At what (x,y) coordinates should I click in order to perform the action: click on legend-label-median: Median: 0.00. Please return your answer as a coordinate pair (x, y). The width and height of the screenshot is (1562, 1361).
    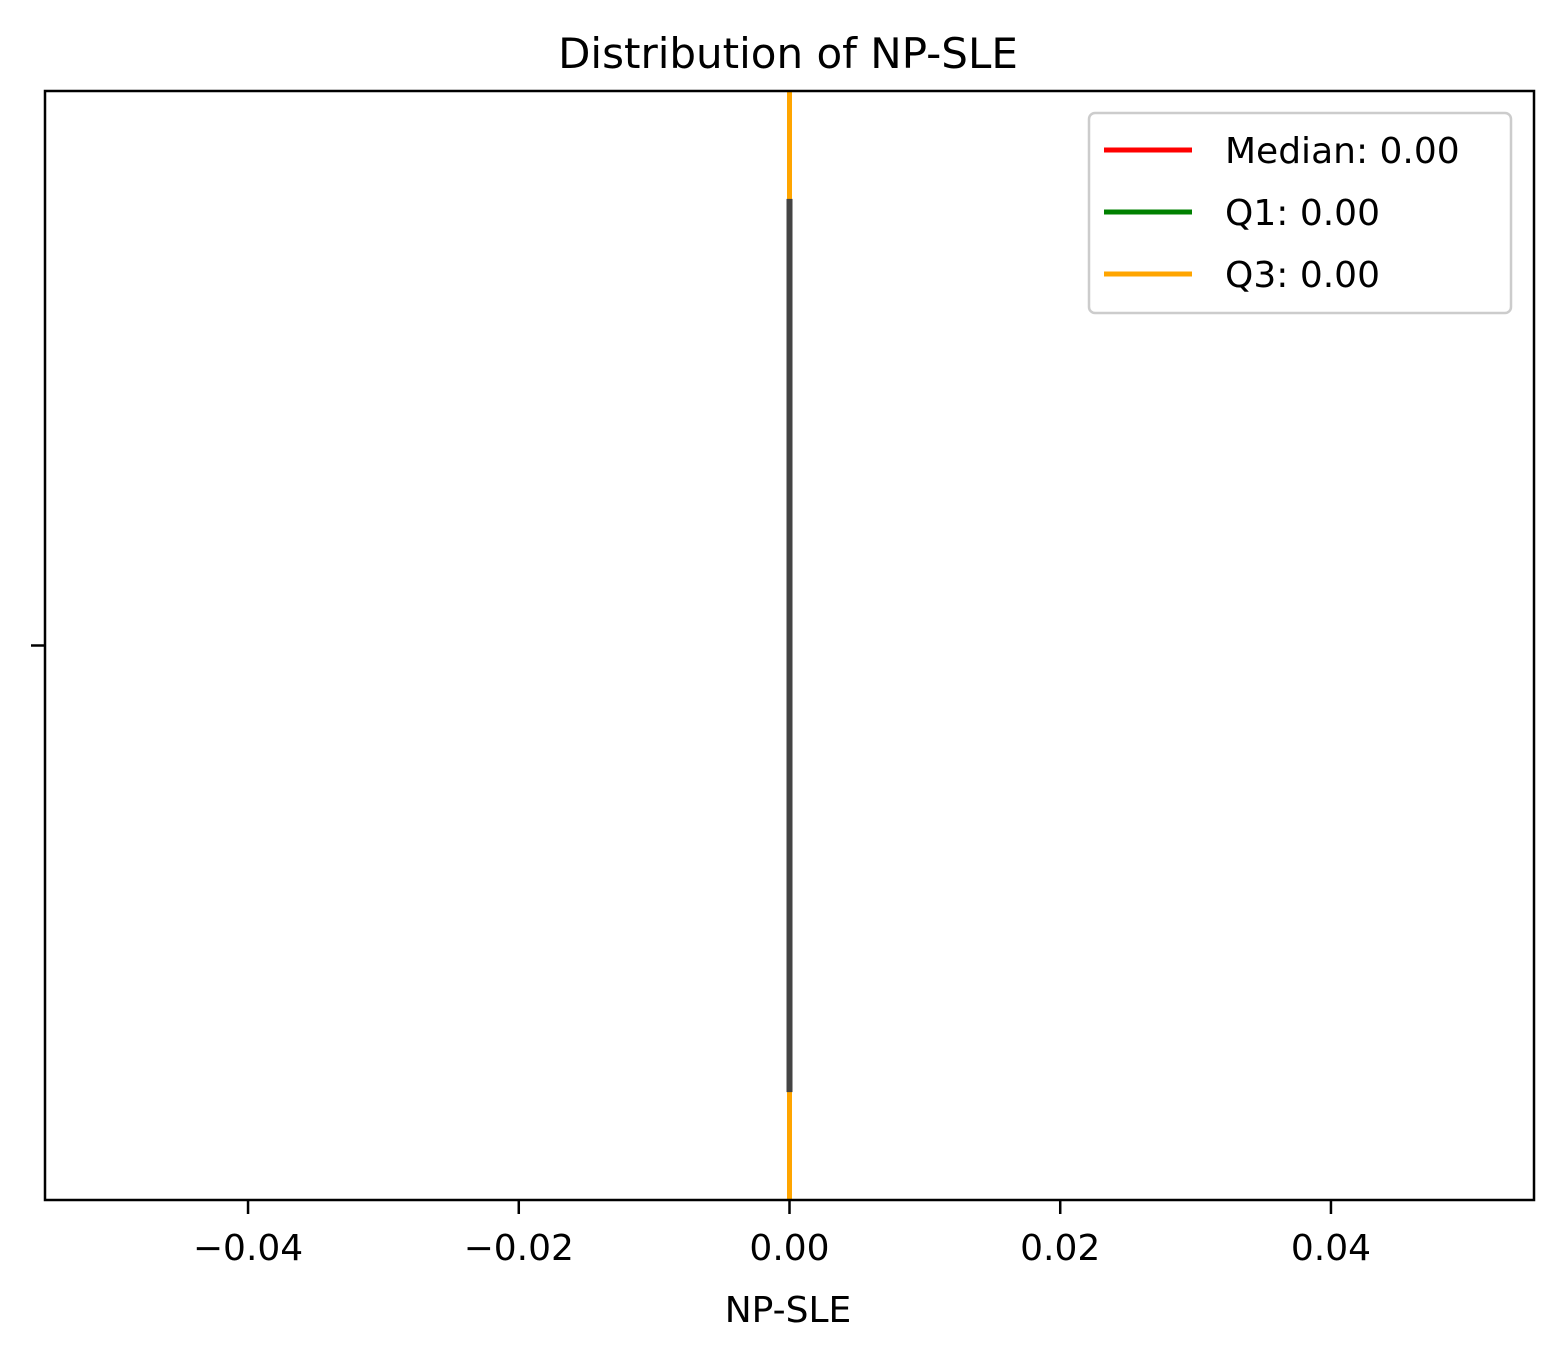
    Looking at the image, I should click on (1342, 151).